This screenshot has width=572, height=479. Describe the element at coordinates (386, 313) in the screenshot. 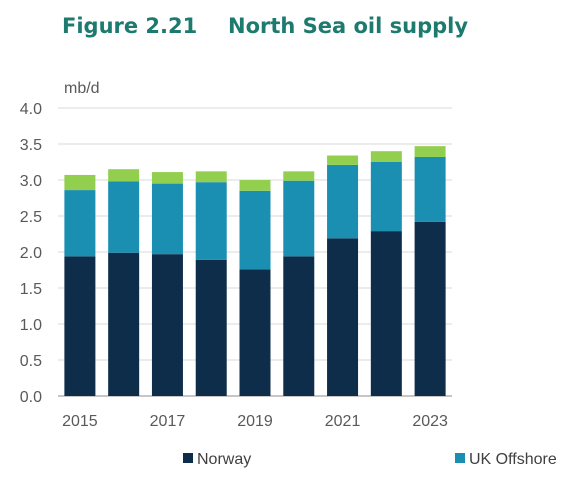

I see `bar-norway-2022` at that location.